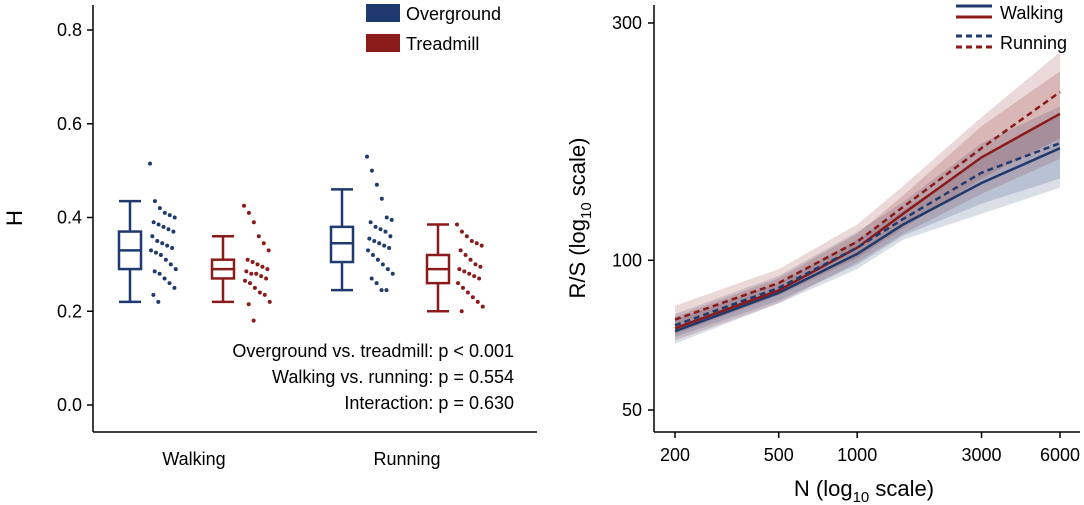  Describe the element at coordinates (867, 240) in the screenshot. I see `line-overground-walking` at that location.